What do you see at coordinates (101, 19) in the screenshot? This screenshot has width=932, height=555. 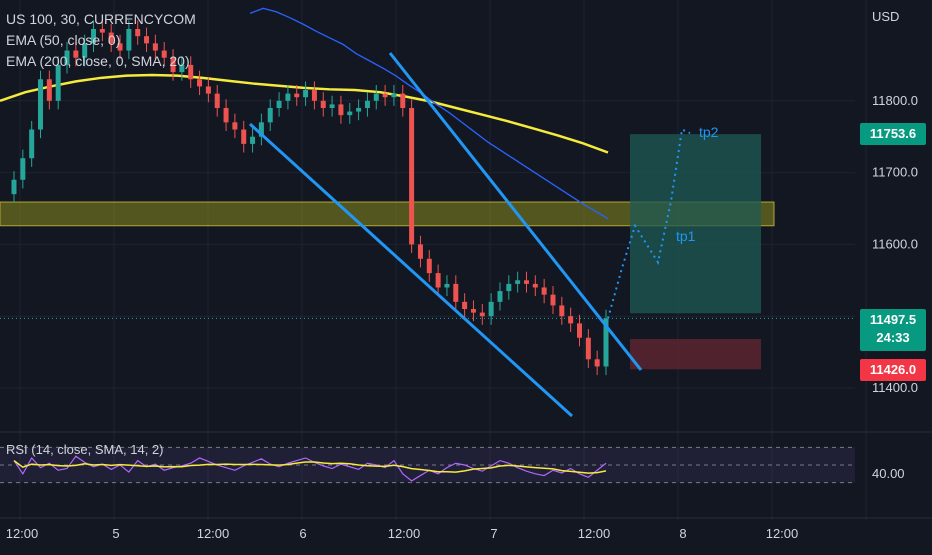 I see `symbol-legend: US 100, 30, CURRENCYCOM` at bounding box center [101, 19].